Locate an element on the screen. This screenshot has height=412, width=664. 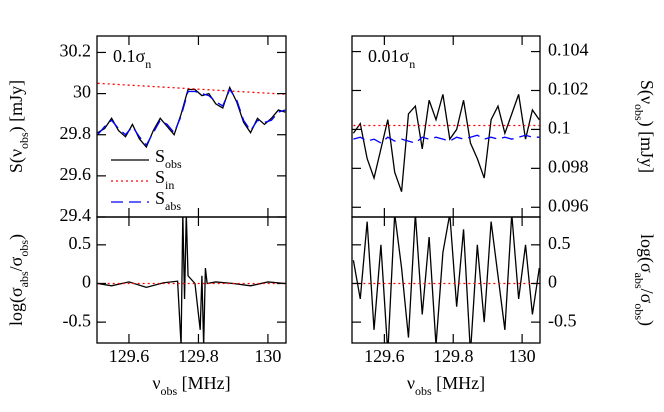
legend-label: Sobs is located at coordinates (168, 158).